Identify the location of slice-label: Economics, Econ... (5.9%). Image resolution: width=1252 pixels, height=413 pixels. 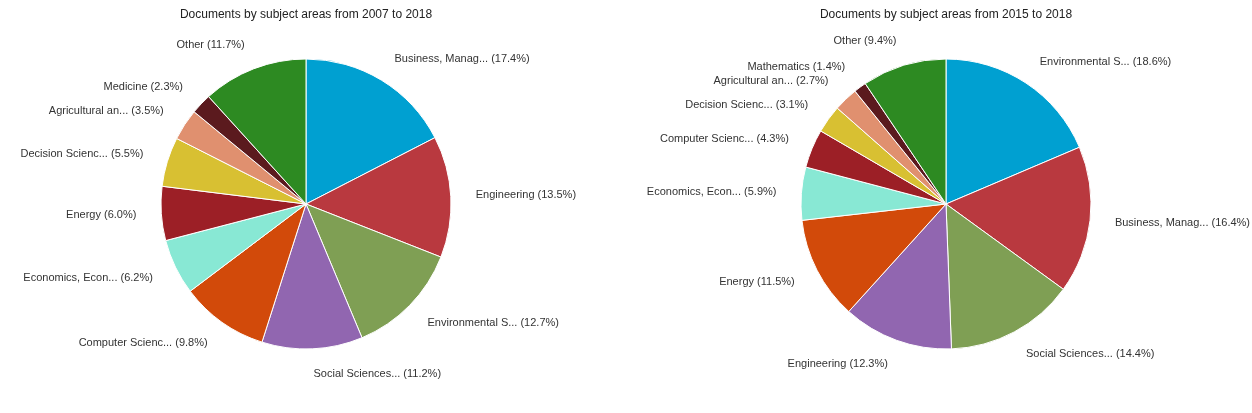
(711, 190).